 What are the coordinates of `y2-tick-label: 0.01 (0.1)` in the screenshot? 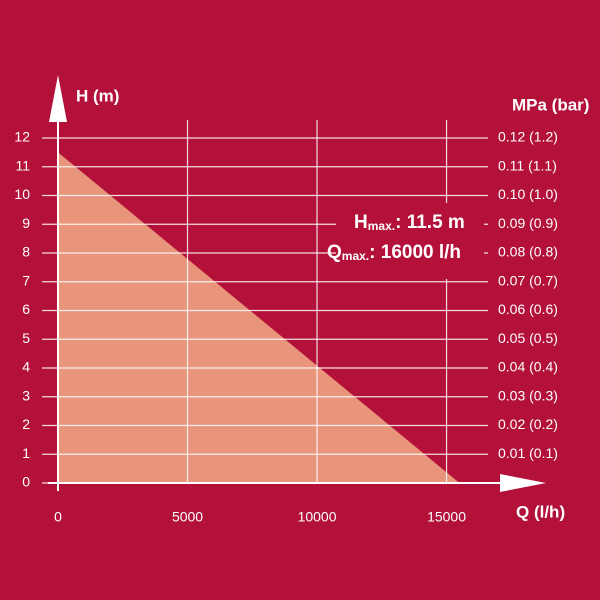 It's located at (528, 453).